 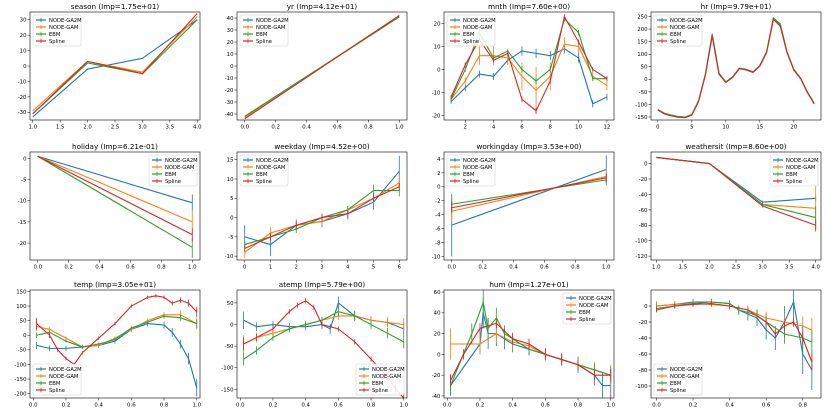 What do you see at coordinates (115, 6) in the screenshot?
I see `subplot-title: season (Imp=1.75e+01)` at bounding box center [115, 6].